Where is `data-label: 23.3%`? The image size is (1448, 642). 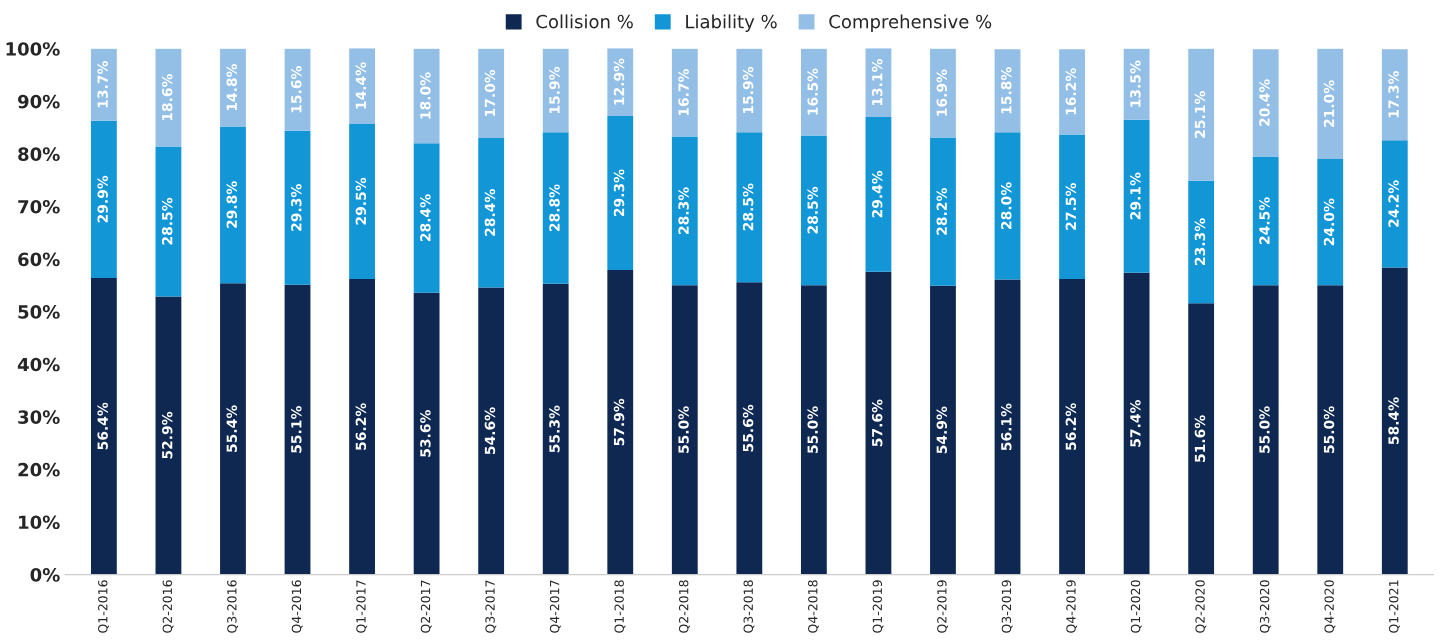 data-label: 23.3% is located at coordinates (1200, 241).